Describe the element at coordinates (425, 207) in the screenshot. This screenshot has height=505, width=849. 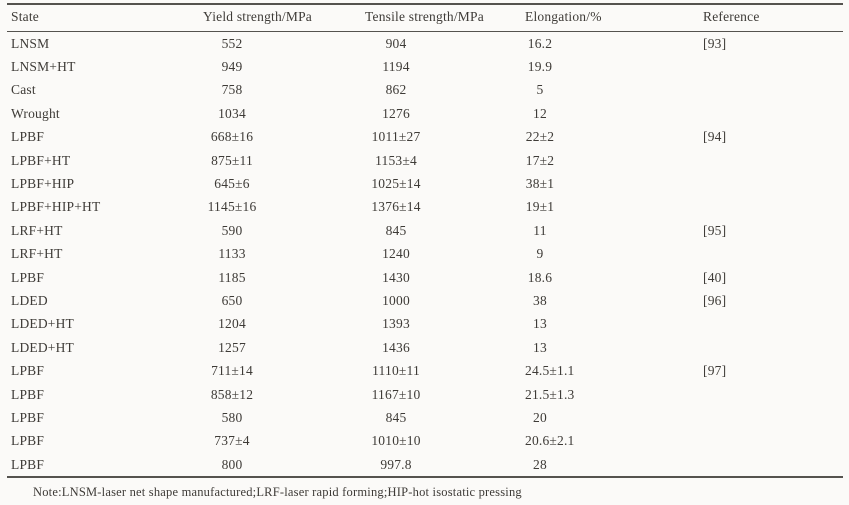
I see `table-row: LPBF+HIP+HT 1145±16 1376±14 19±1` at that location.